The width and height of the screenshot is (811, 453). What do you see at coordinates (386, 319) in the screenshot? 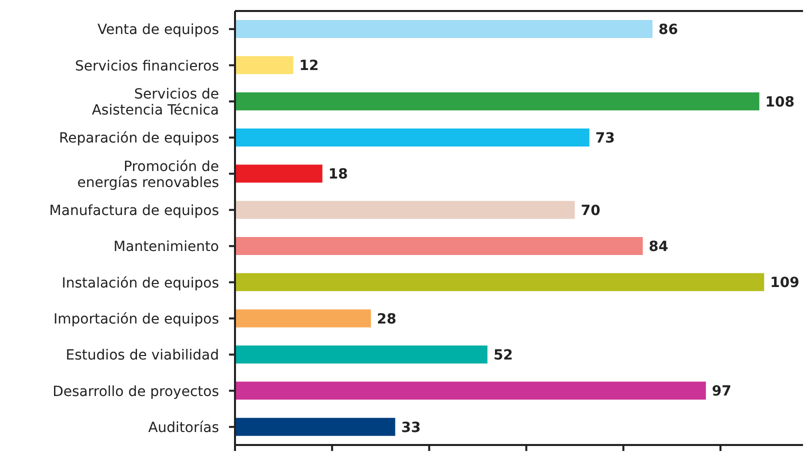
I see `data-label: 28` at bounding box center [386, 319].